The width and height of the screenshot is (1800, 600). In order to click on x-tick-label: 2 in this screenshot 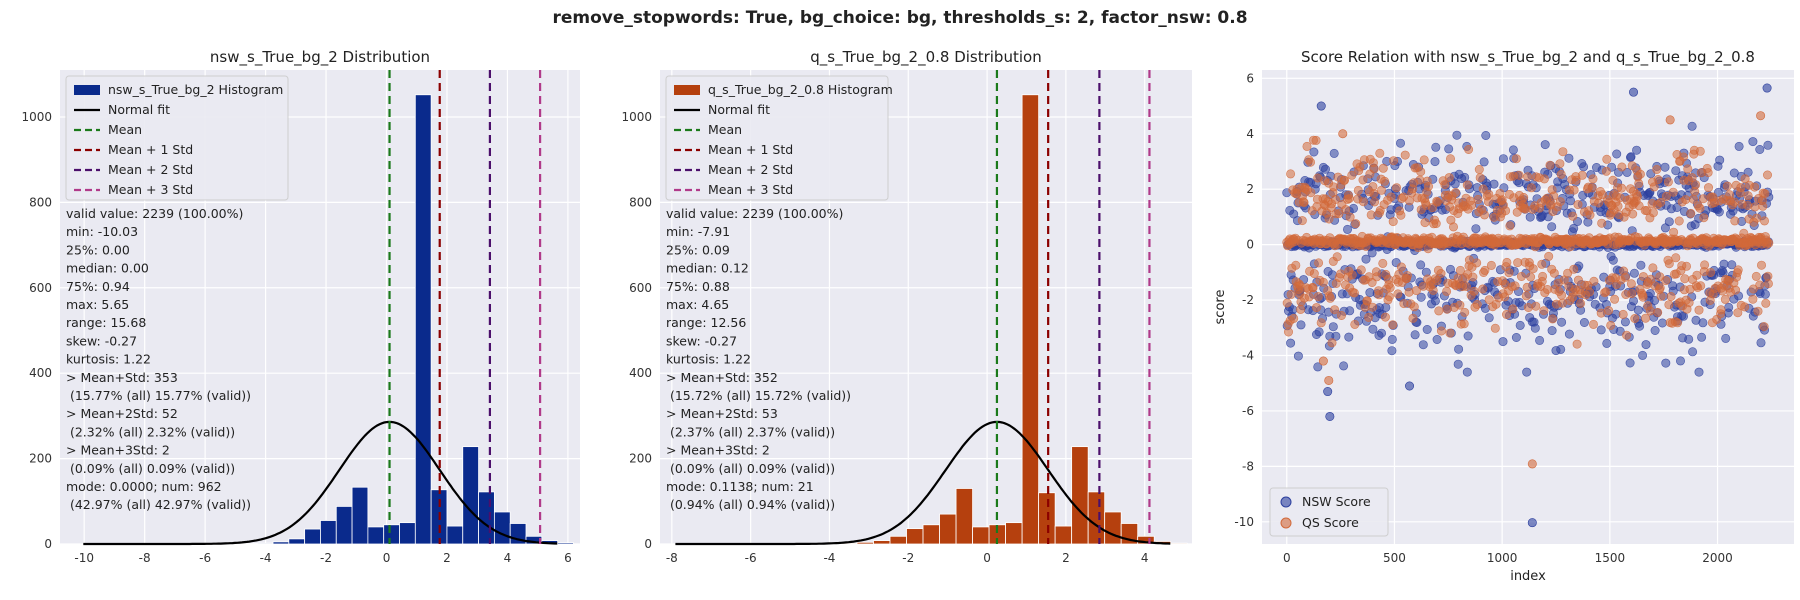, I will do `click(447, 558)`.